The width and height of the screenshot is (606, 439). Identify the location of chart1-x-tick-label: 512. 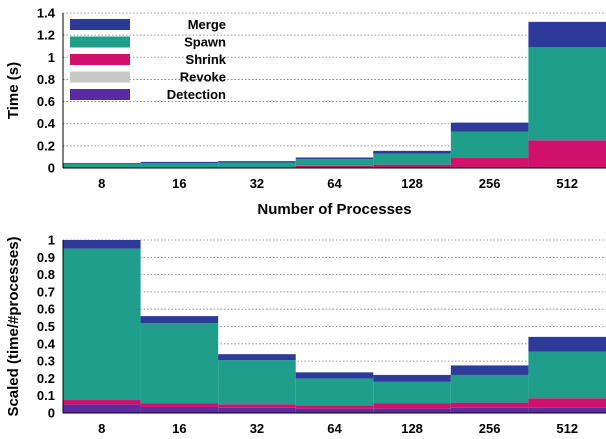
(567, 183).